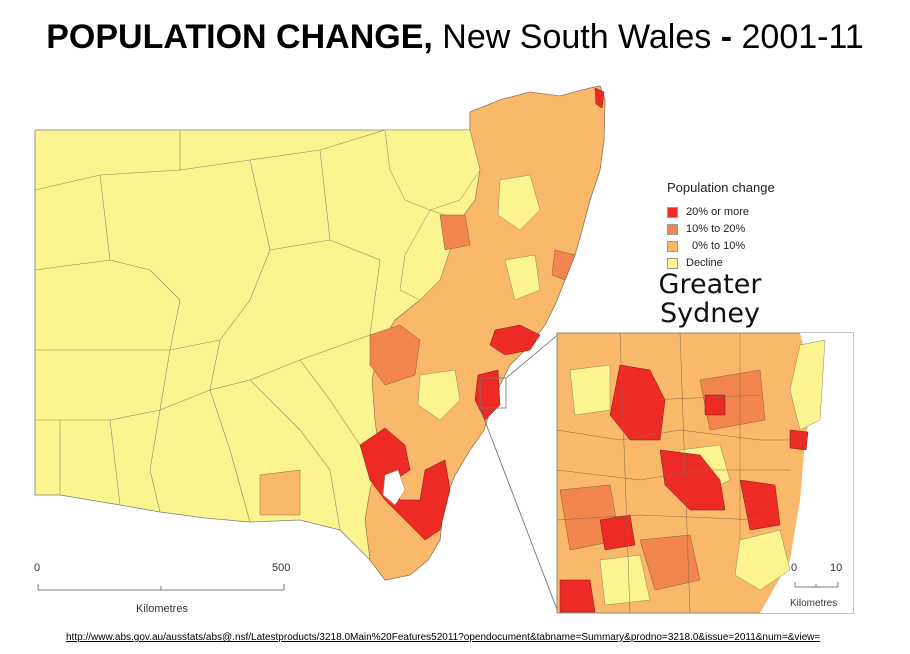 The image size is (910, 654). Describe the element at coordinates (281, 568) in the screenshot. I see `scale-main-end: 500` at that location.